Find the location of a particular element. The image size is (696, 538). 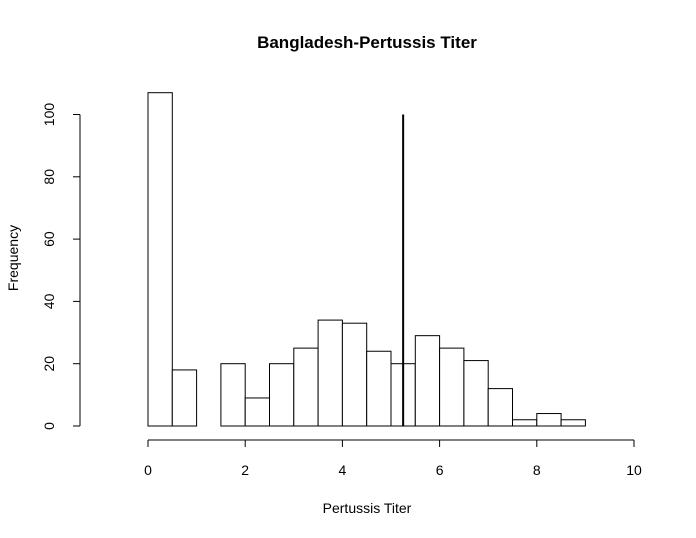

y-tick-label-4: 80 is located at coordinates (49, 177).